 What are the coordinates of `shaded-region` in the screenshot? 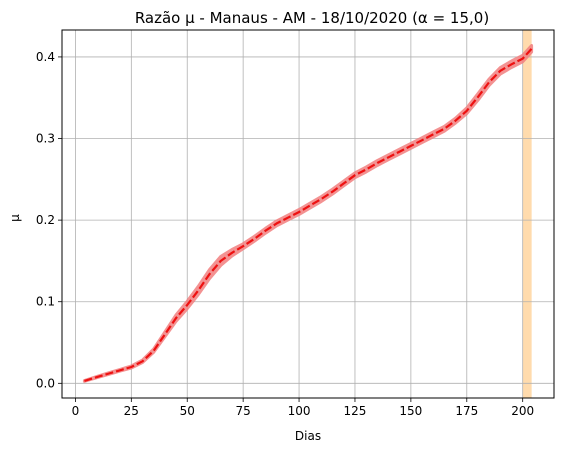 It's located at (527, 214).